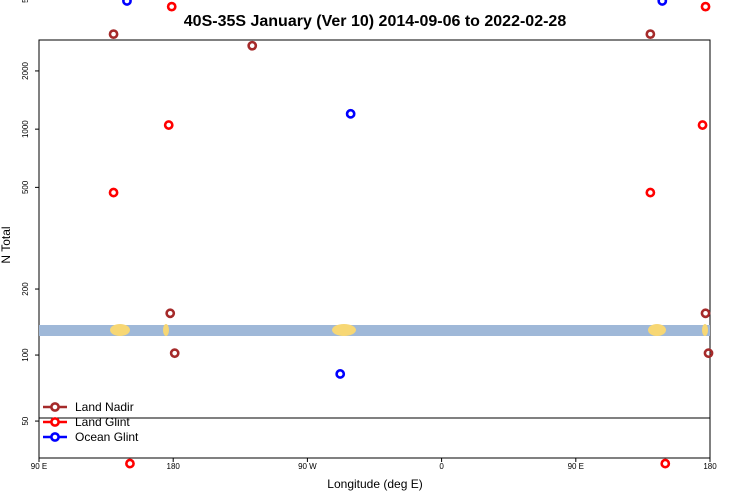 The height and width of the screenshot is (500, 750). I want to click on x-axis-label: Longitude (deg E), so click(374, 484).